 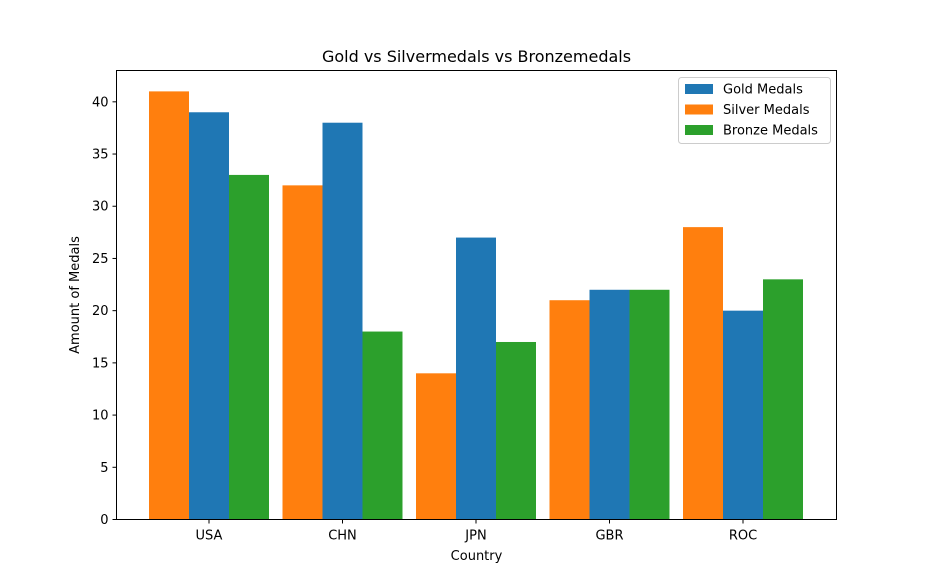 I want to click on x-axis: USA CHN JPN GBR ROC, so click(x=476, y=531).